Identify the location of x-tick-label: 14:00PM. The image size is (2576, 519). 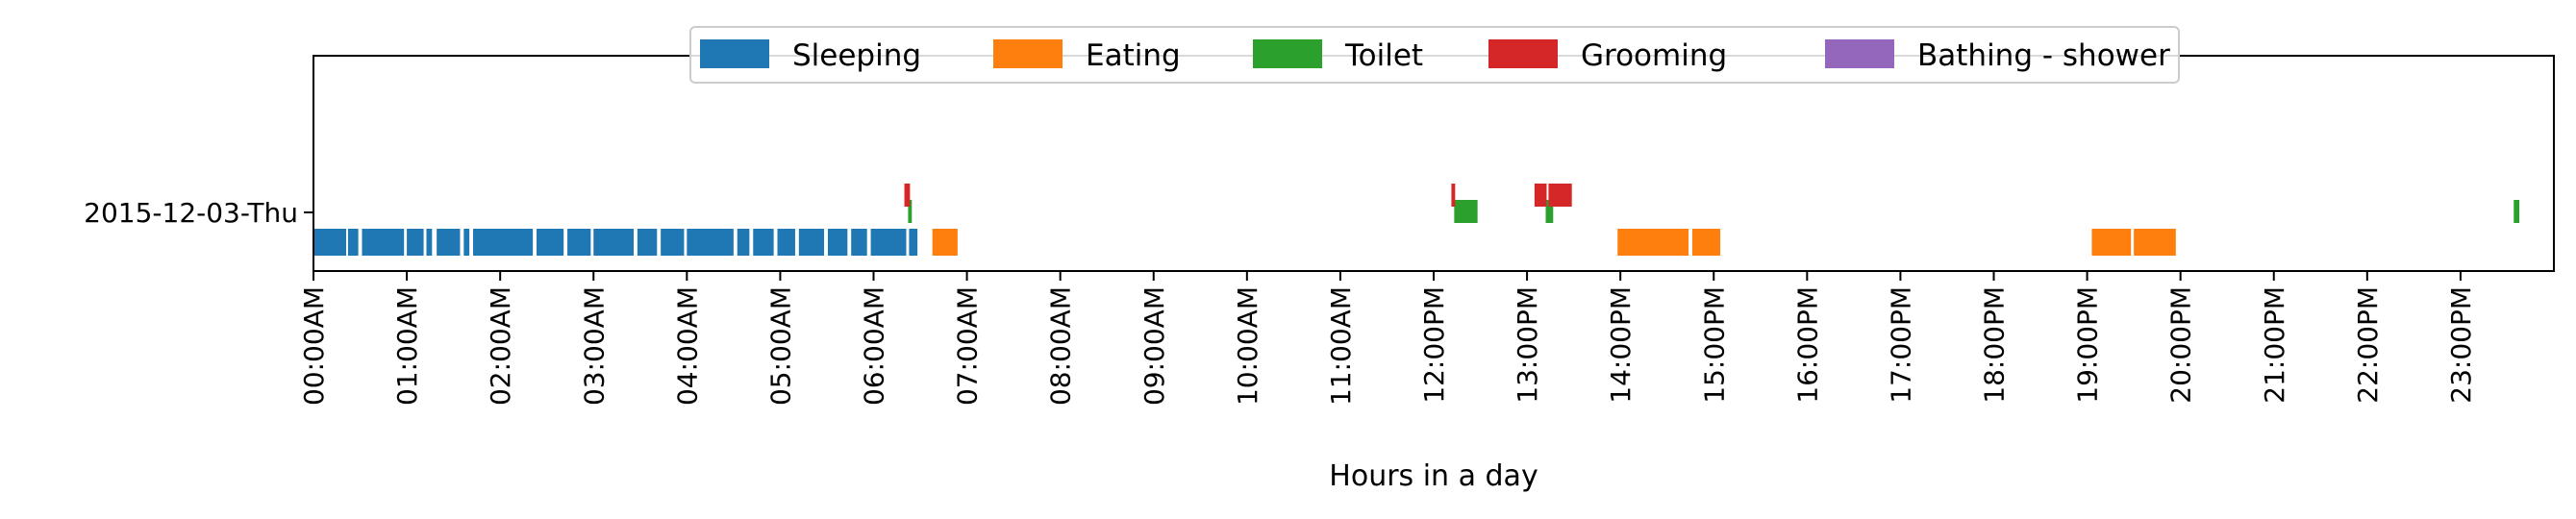
(1621, 345).